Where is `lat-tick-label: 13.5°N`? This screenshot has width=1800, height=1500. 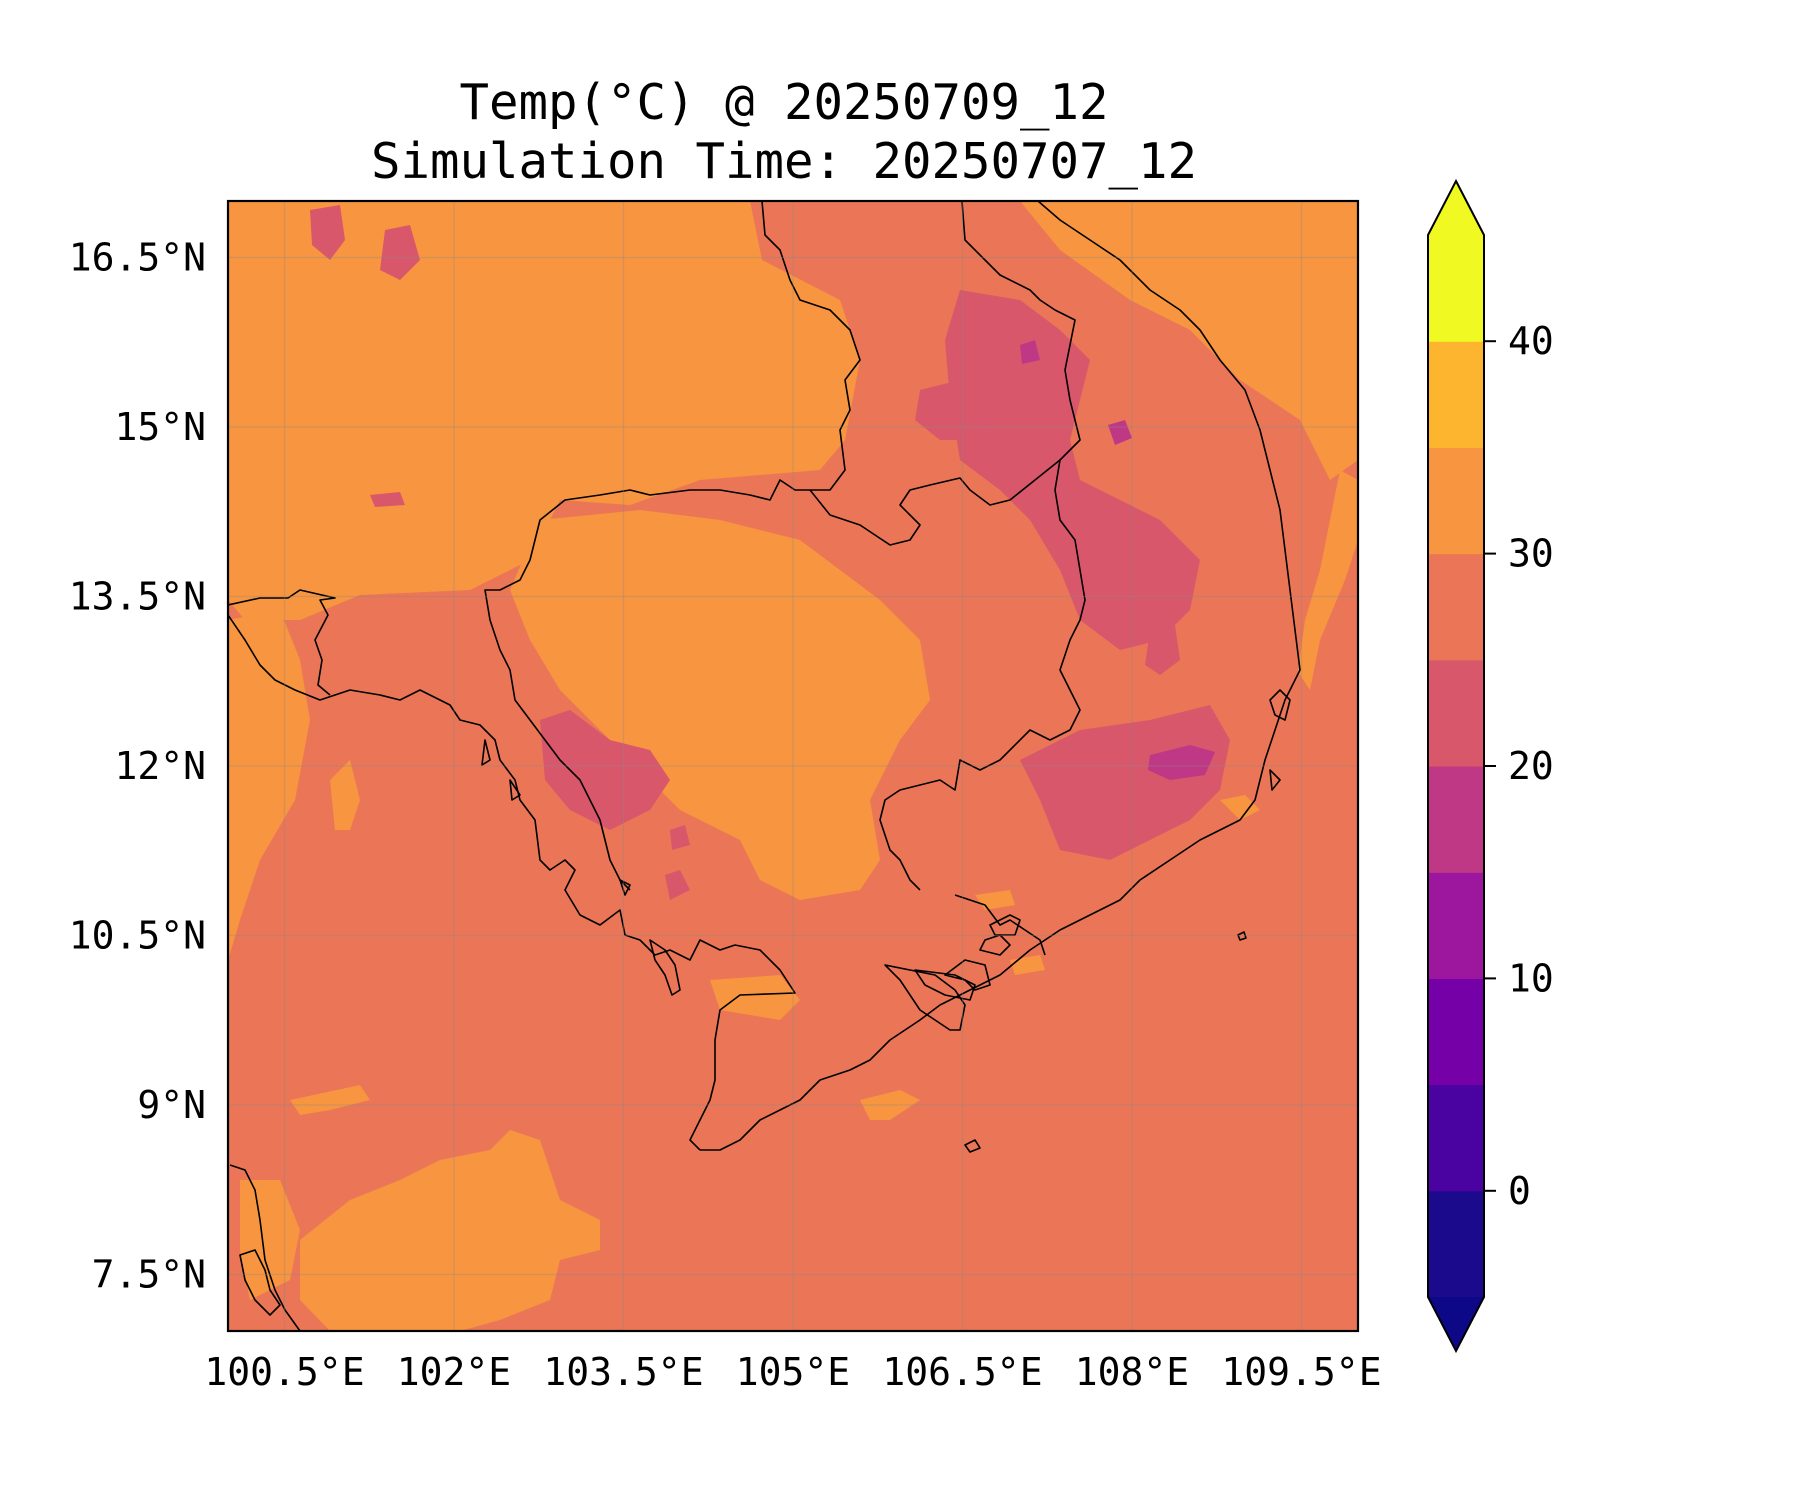
lat-tick-label: 13.5°N is located at coordinates (137, 597).